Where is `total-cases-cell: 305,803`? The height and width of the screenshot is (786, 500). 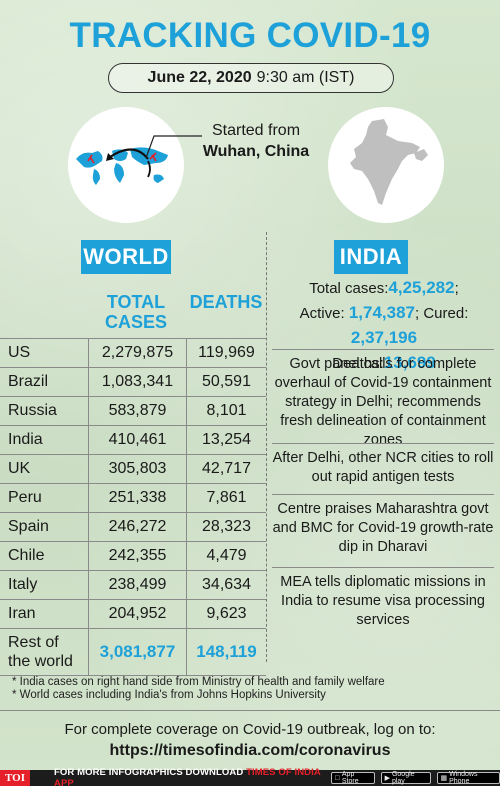 total-cases-cell: 305,803 is located at coordinates (137, 469).